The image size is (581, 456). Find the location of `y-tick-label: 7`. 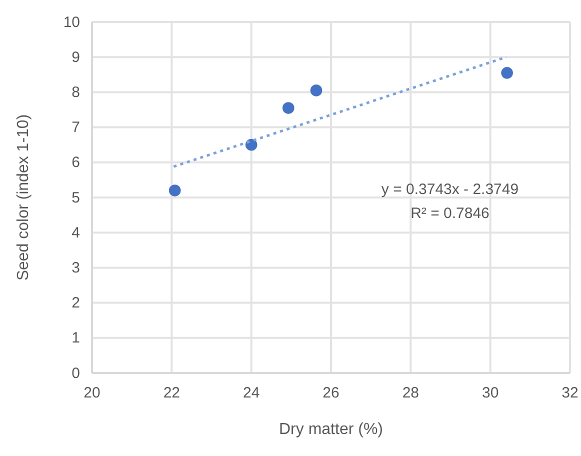

y-tick-label: 7 is located at coordinates (76, 127).